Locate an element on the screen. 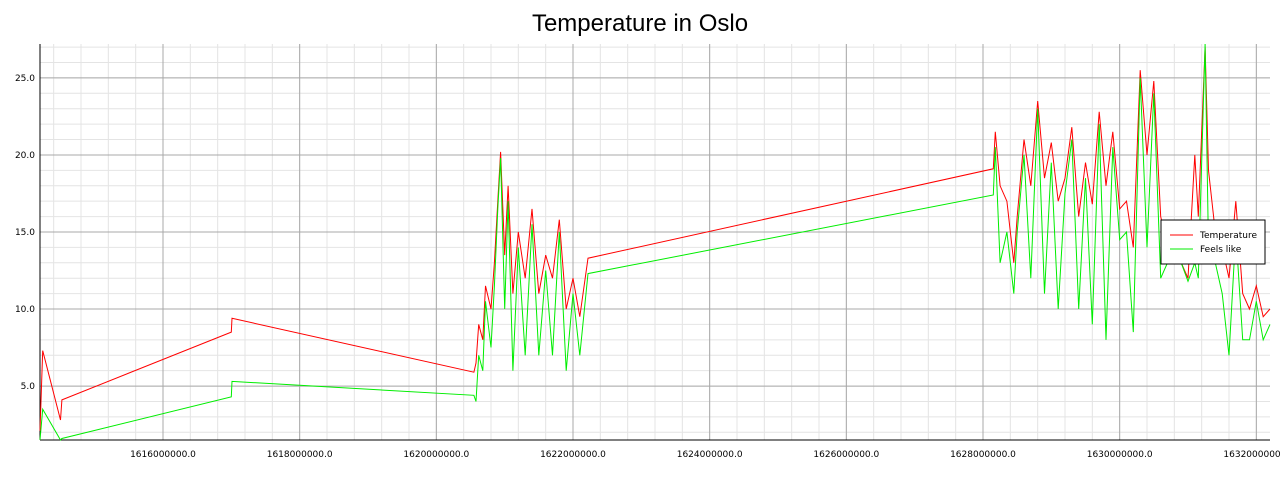 Image resolution: width=1280 pixels, height=480 pixels. x-tick-label: 1624000000.0 is located at coordinates (710, 455).